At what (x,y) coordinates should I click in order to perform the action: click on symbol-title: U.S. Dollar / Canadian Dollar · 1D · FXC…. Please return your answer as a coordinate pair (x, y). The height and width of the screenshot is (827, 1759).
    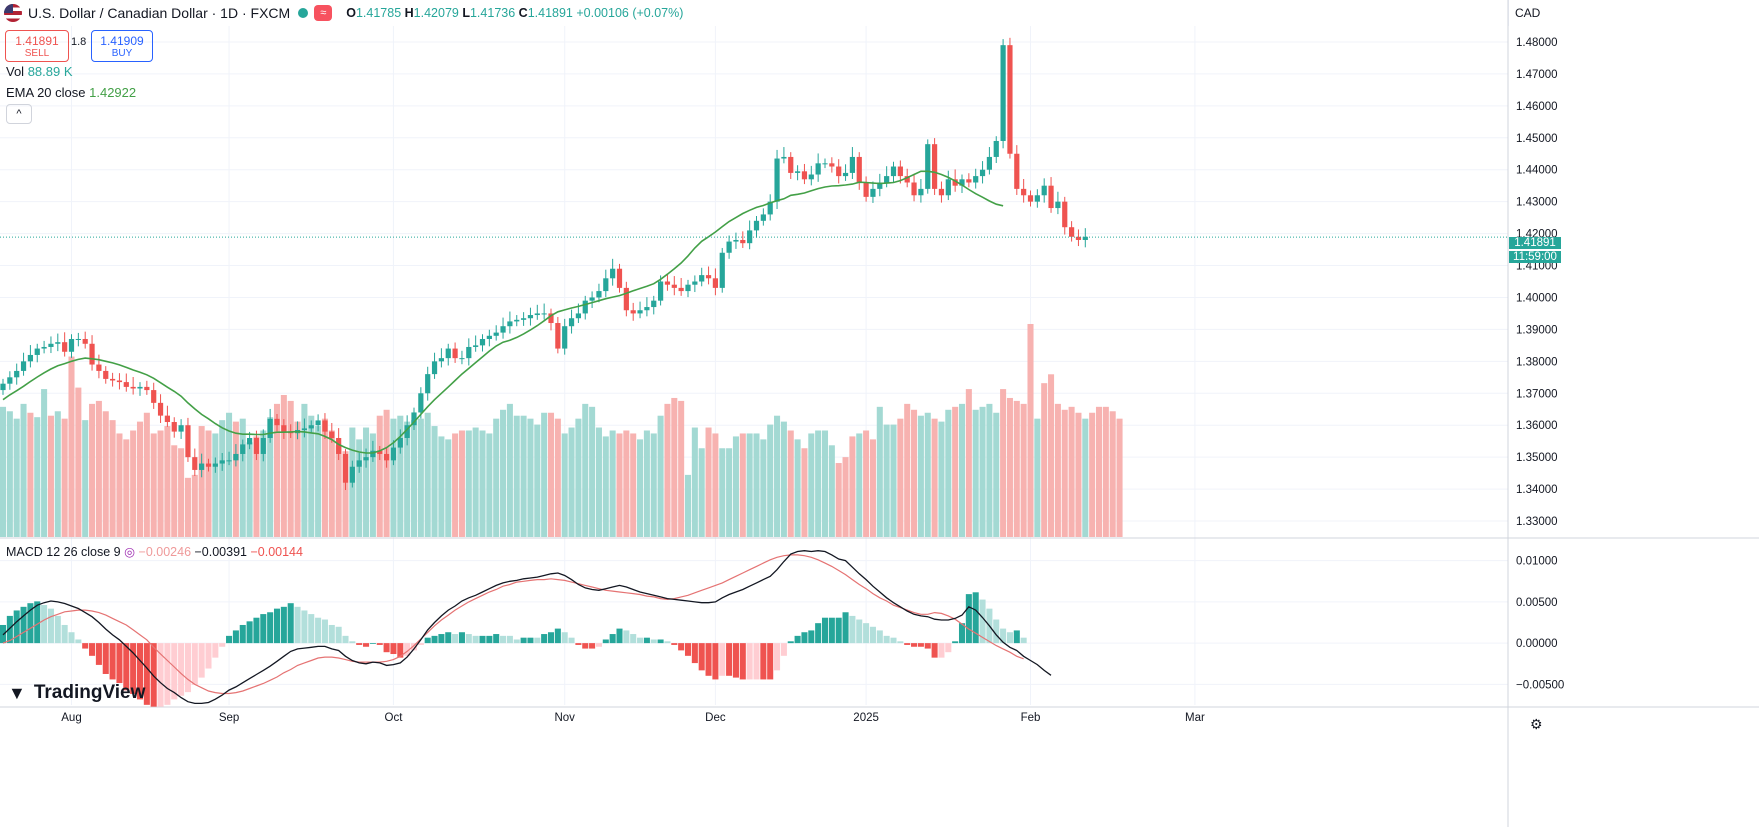
    Looking at the image, I should click on (159, 13).